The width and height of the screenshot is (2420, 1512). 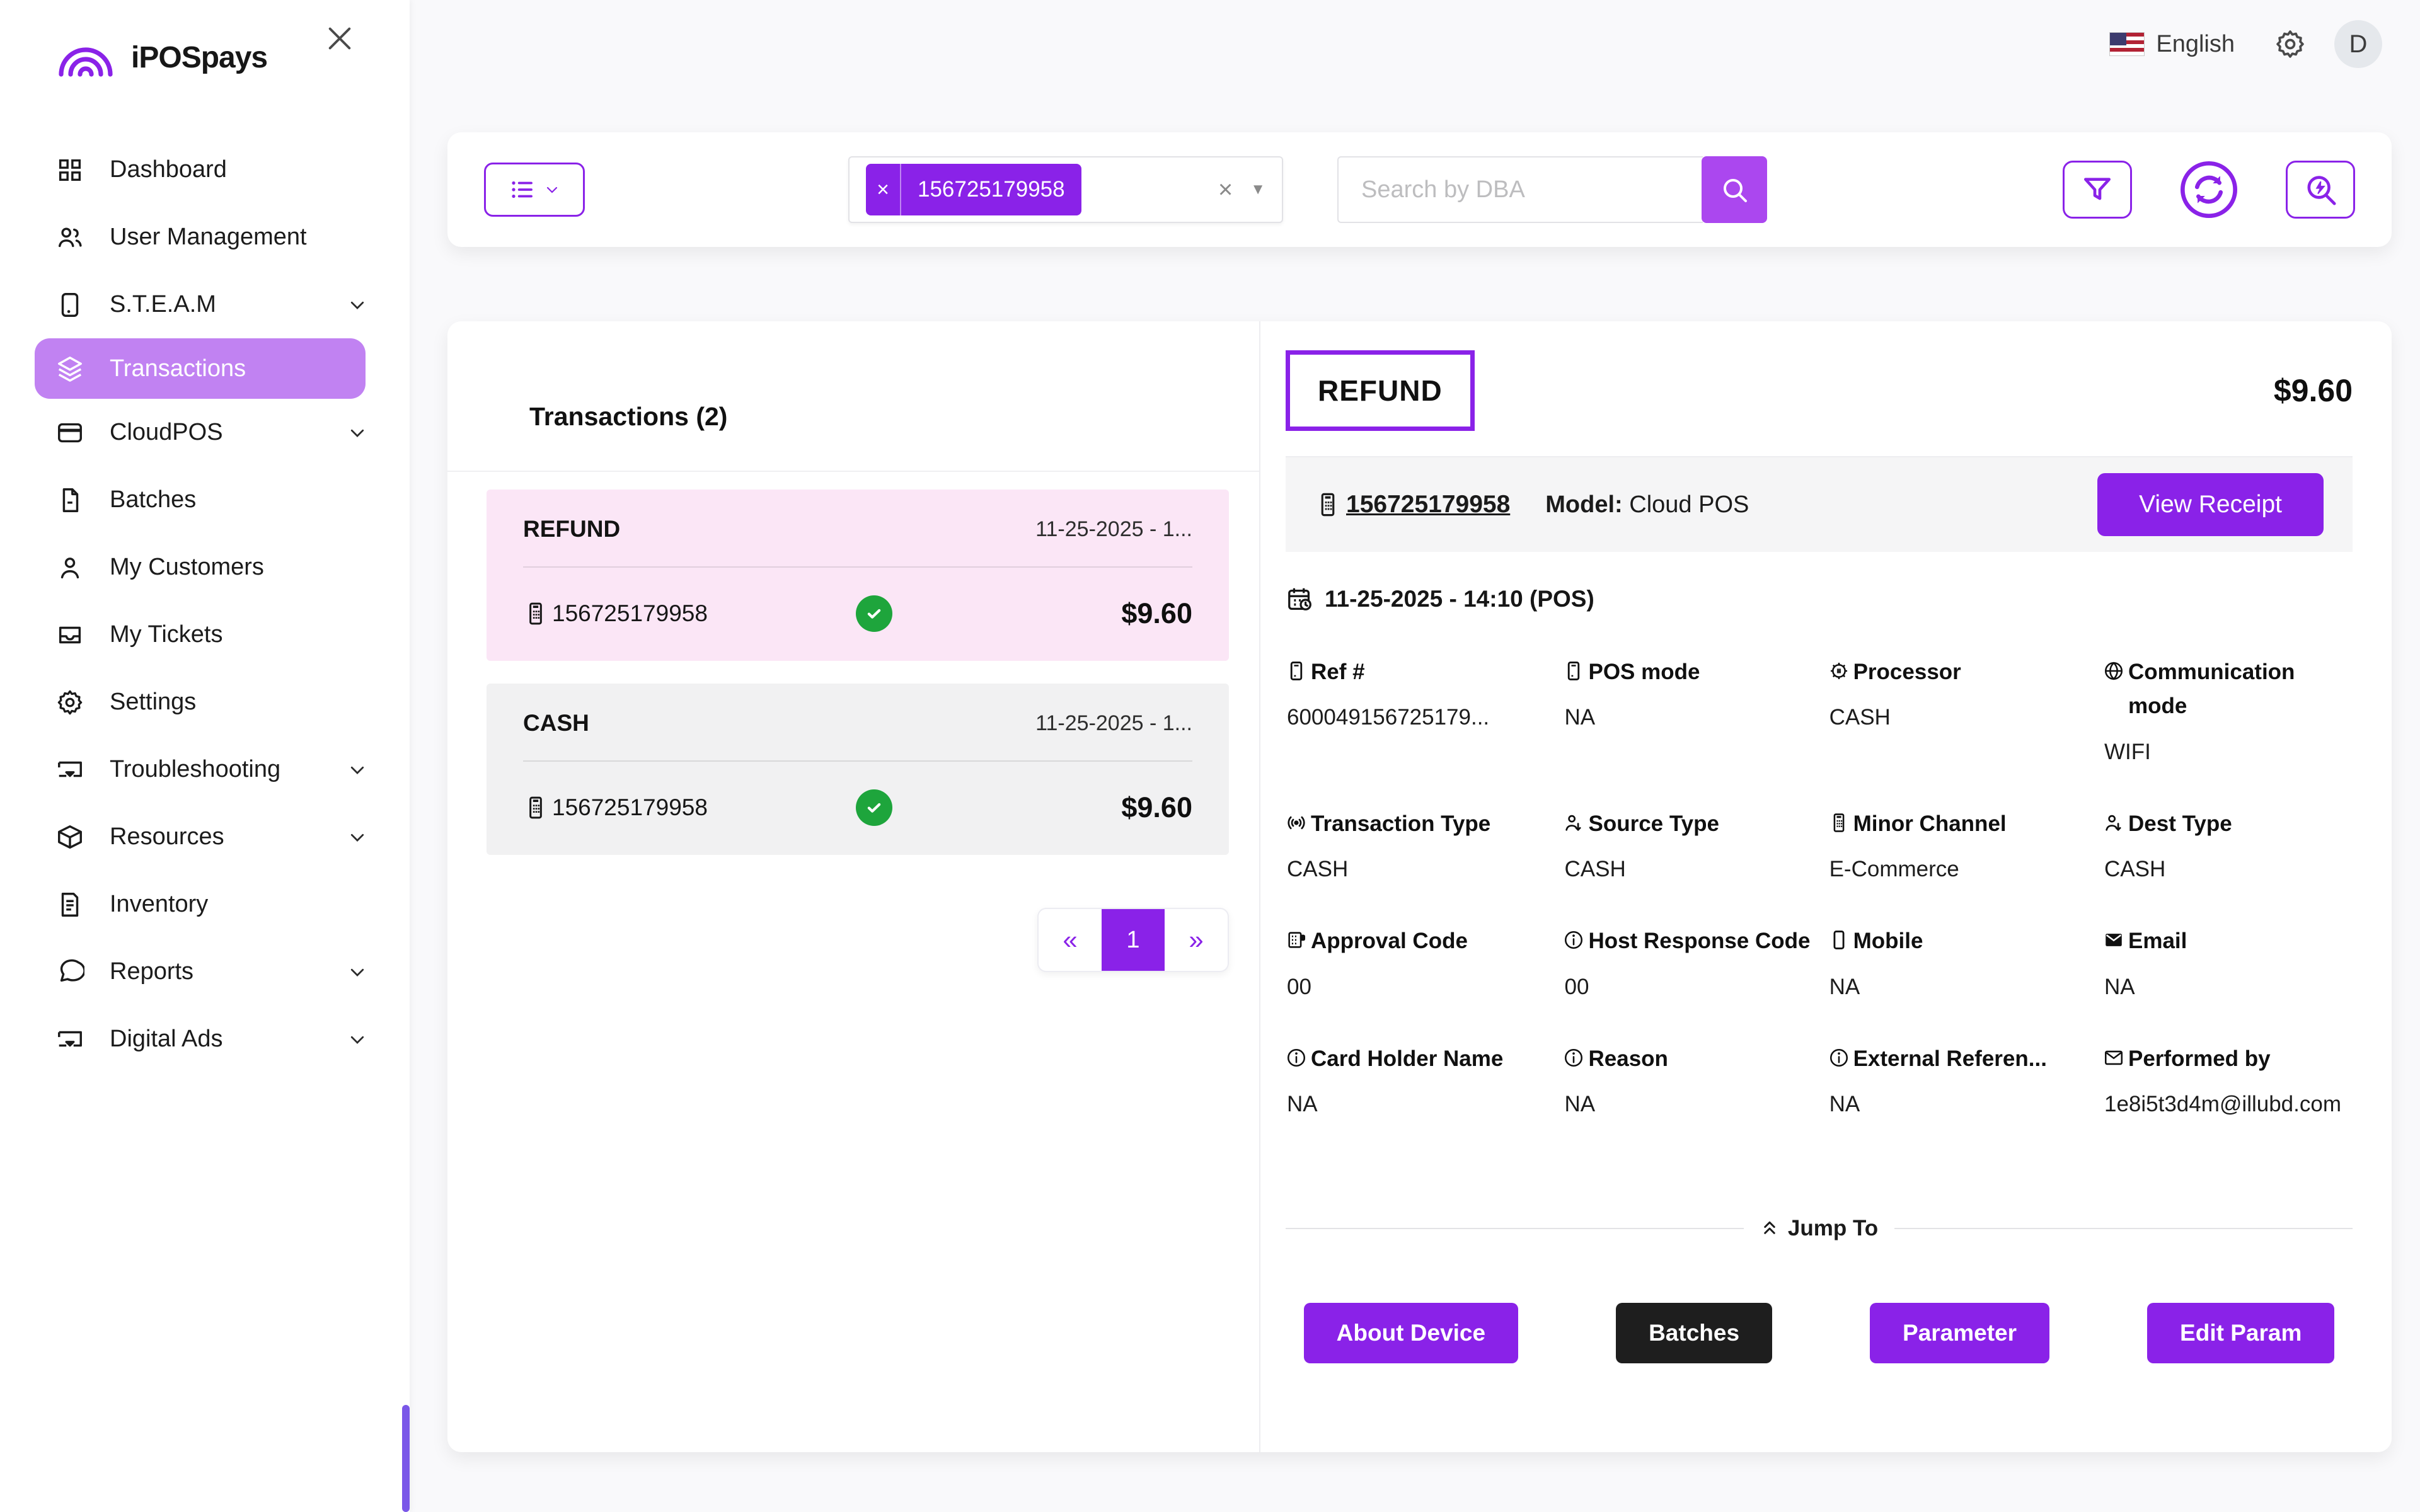 What do you see at coordinates (70, 304) in the screenshot?
I see `tablet-icon` at bounding box center [70, 304].